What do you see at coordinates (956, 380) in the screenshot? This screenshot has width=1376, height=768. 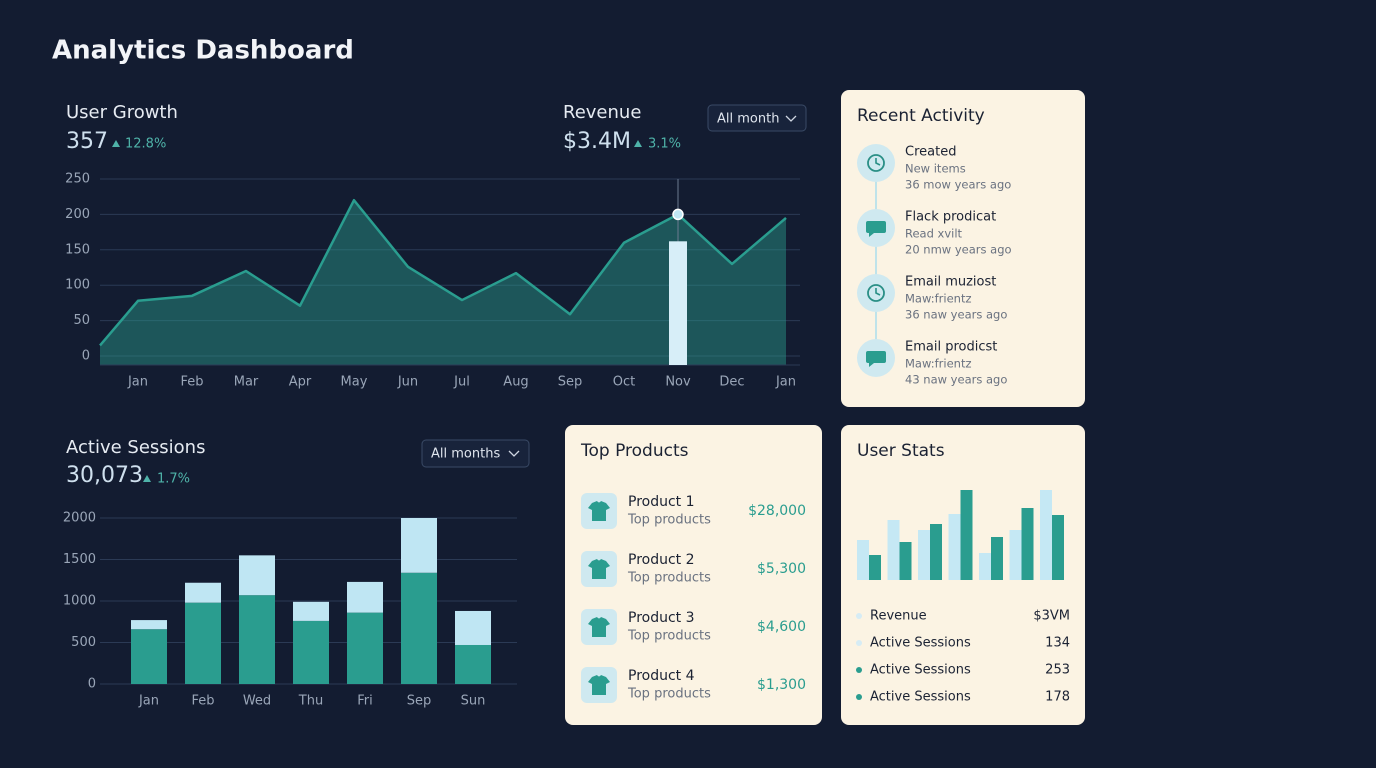 I see `activity-time: 43 naw years ago` at bounding box center [956, 380].